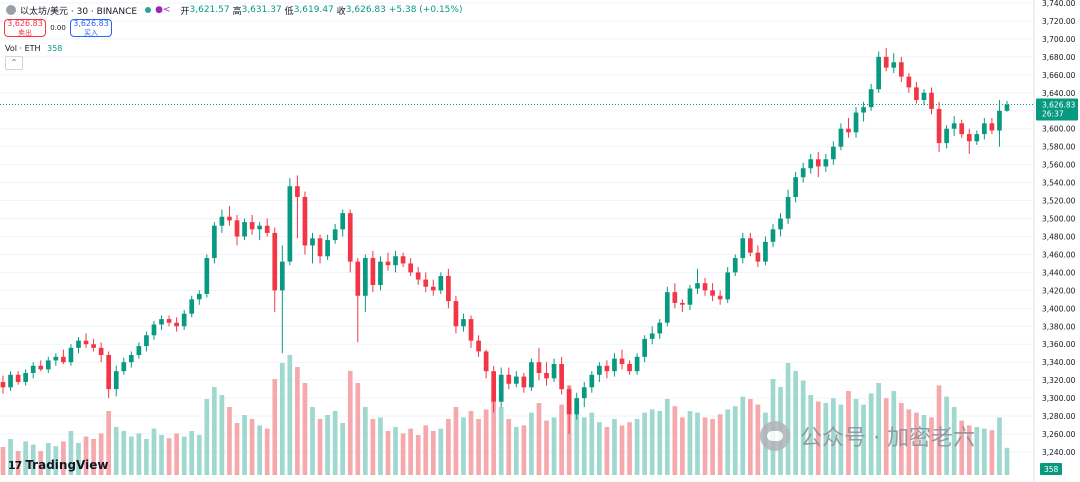 The image size is (1080, 482). I want to click on price-tick-label: 3,560.00, so click(1059, 165).